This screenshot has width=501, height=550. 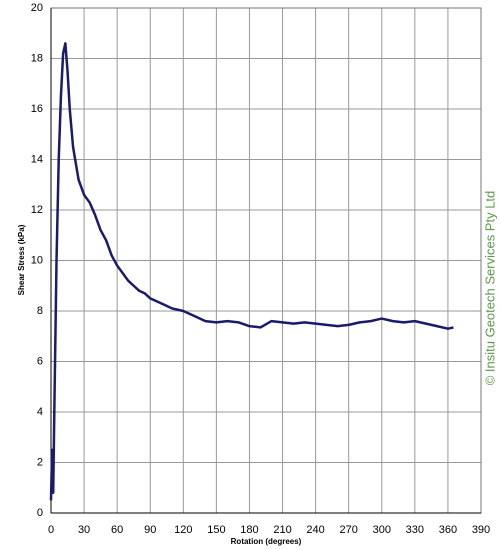 What do you see at coordinates (481, 530) in the screenshot?
I see `x-tick-label: 390` at bounding box center [481, 530].